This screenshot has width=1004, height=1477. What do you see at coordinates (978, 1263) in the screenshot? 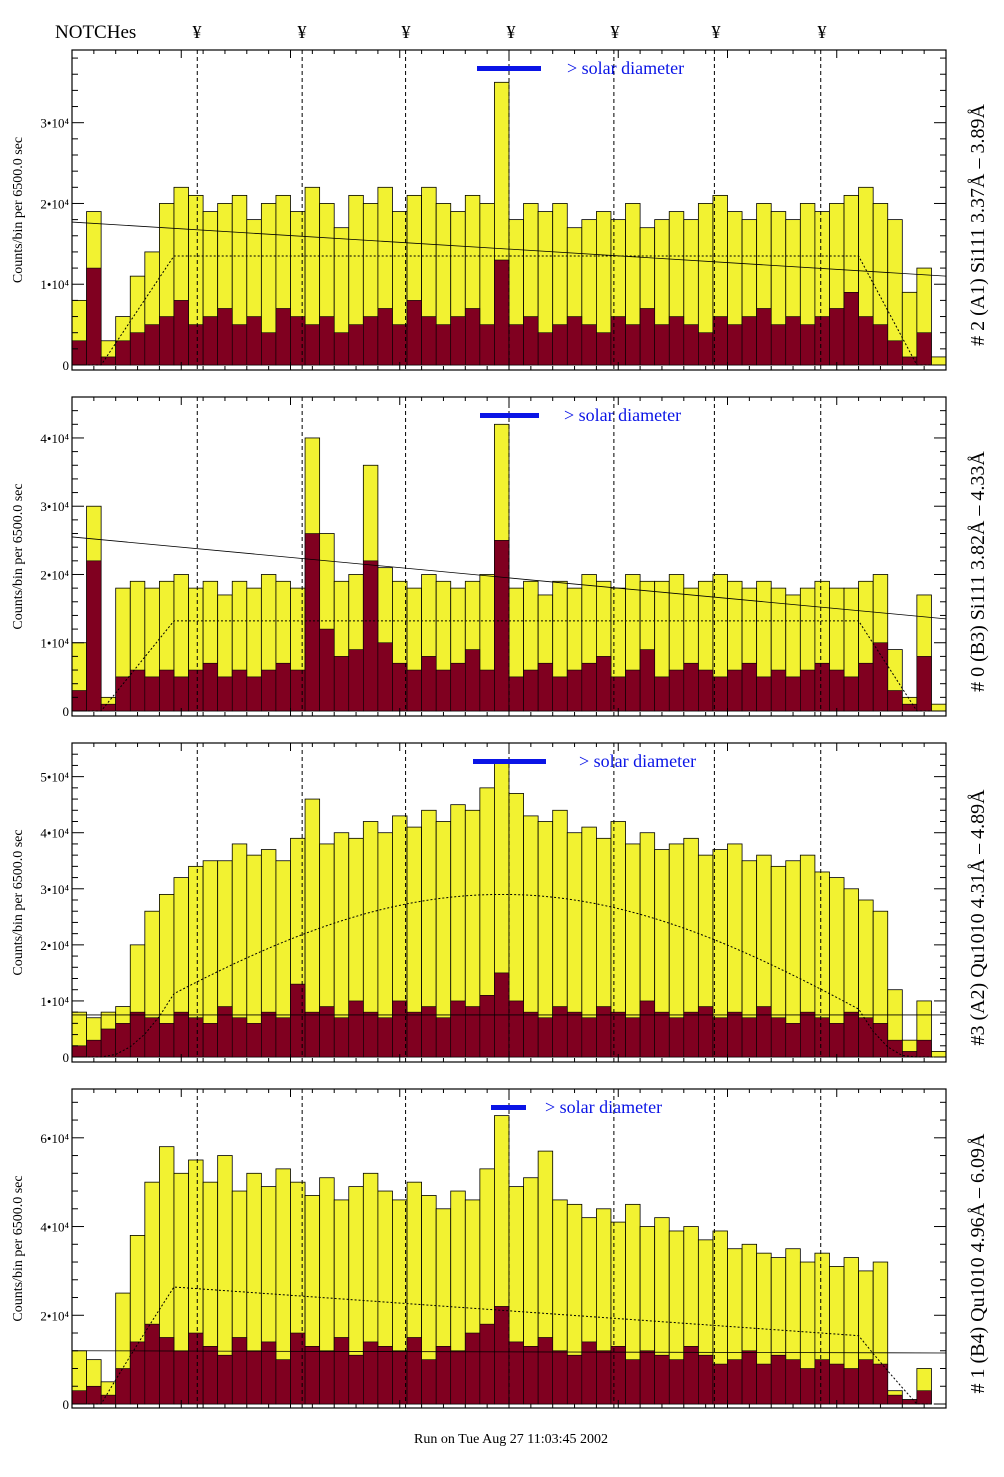
I see `panel-title: # 1 (B4) Qu1010 4.96Å – 6.09Å` at bounding box center [978, 1263].